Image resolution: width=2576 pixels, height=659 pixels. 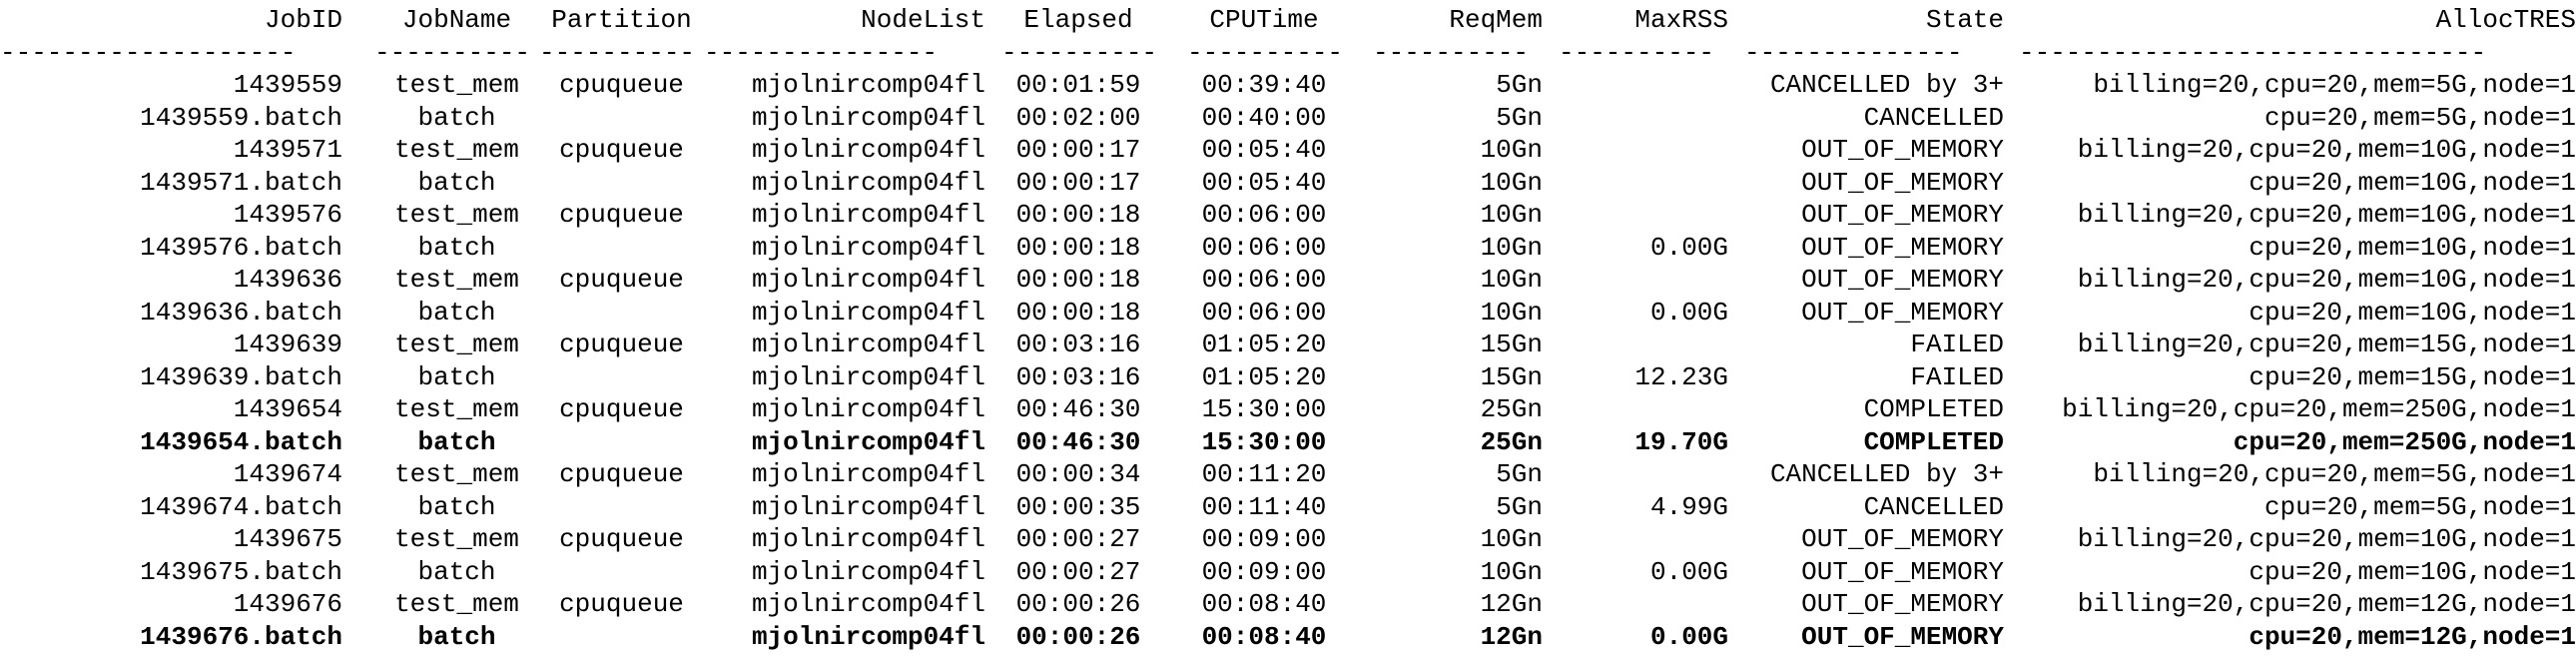 What do you see at coordinates (2334, 85) in the screenshot?
I see `cell-alloctres: billing=20,cpu=20,mem=5G,node=1` at bounding box center [2334, 85].